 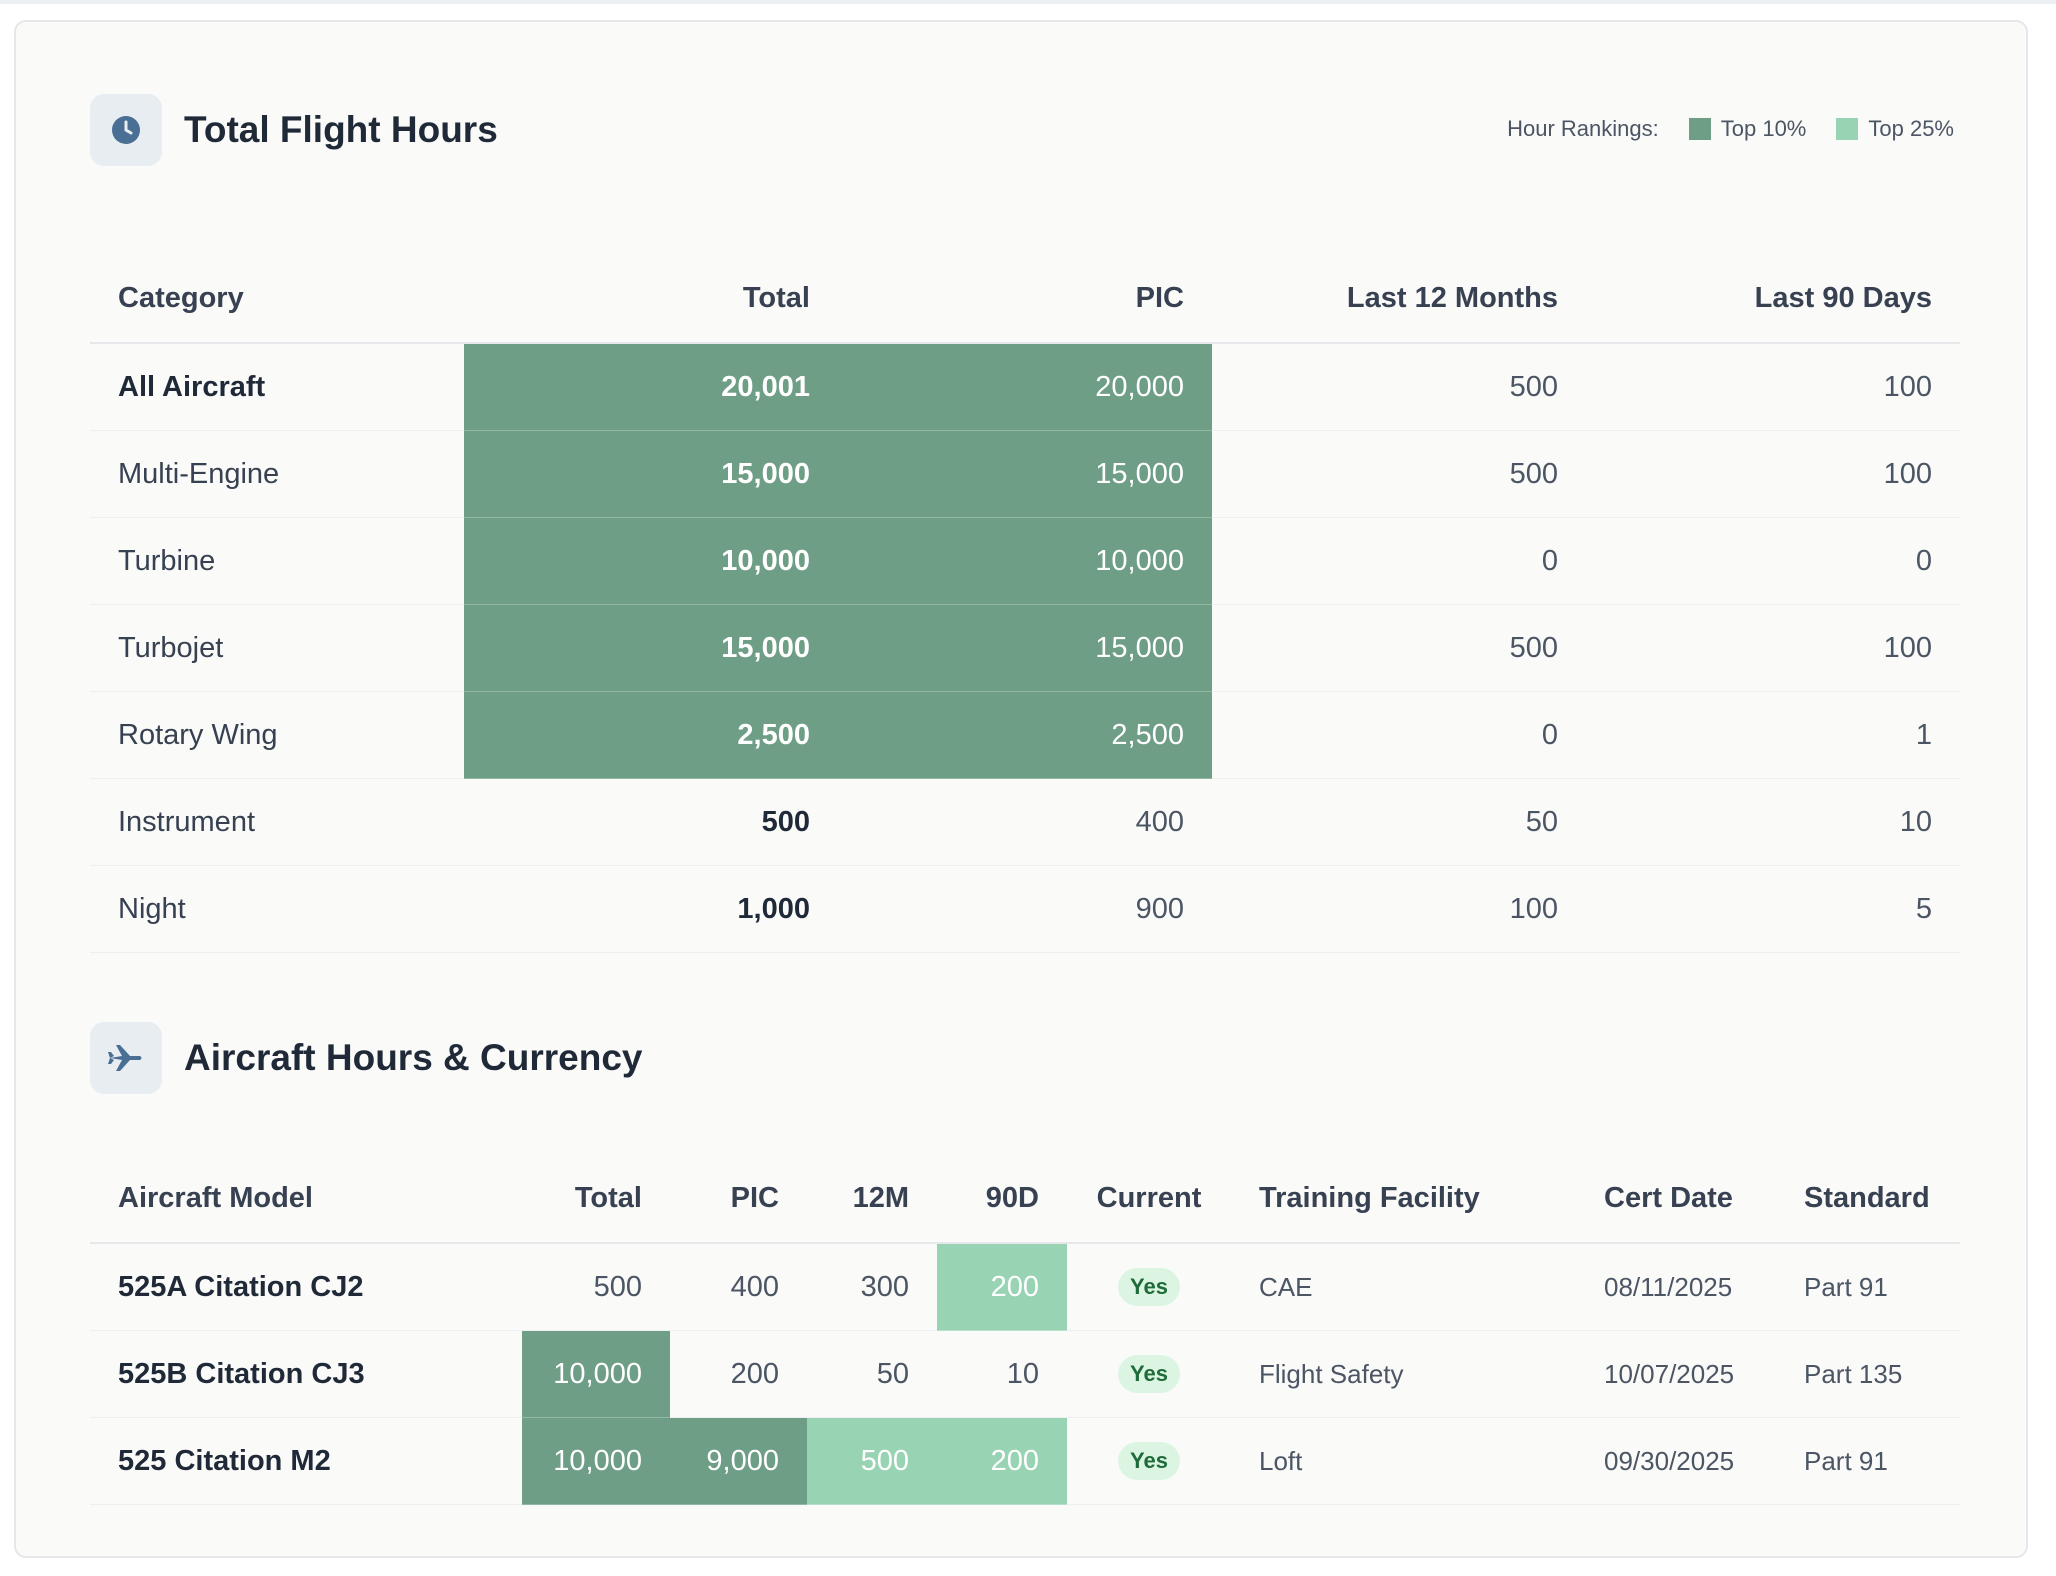 What do you see at coordinates (1676, 1199) in the screenshot?
I see `col-header-cert-date: Cert Date` at bounding box center [1676, 1199].